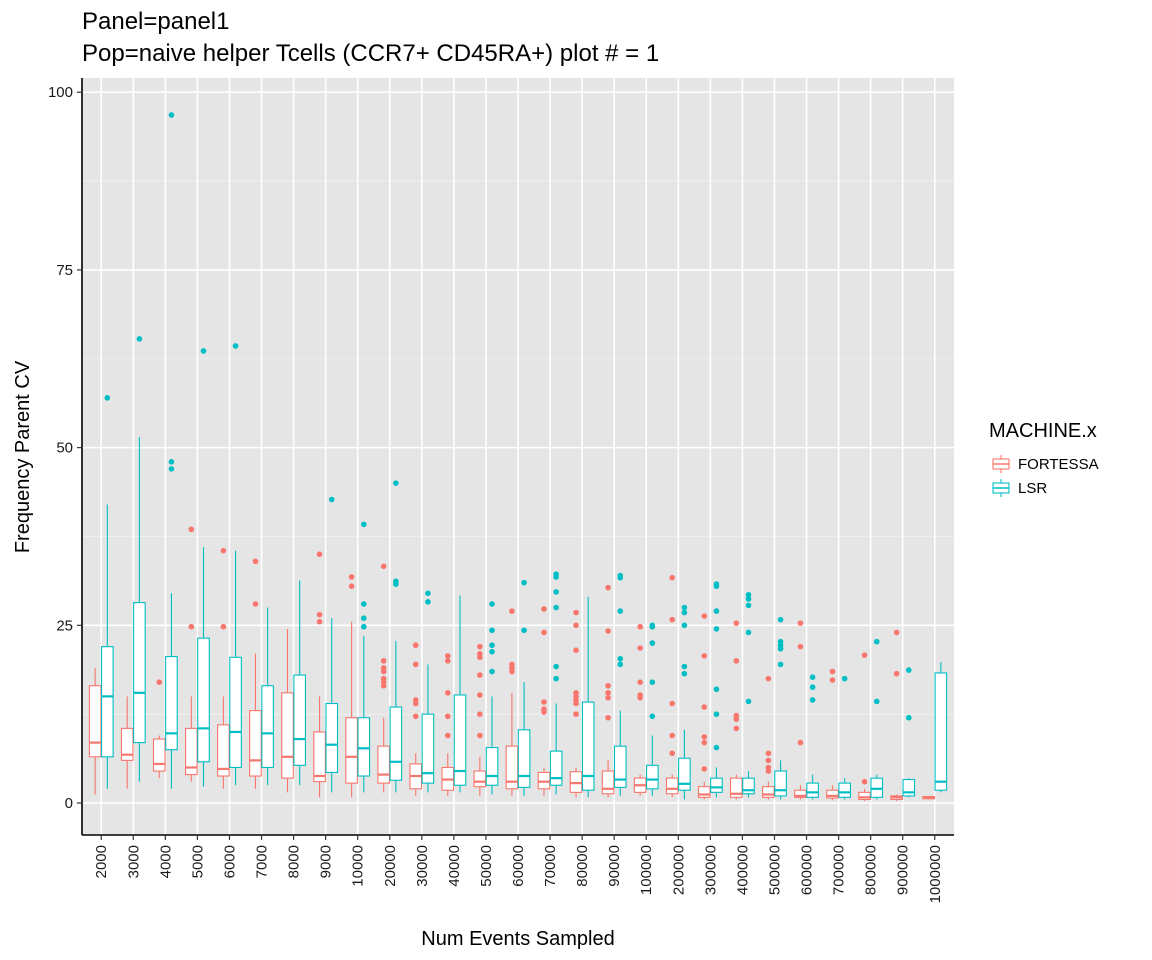 The height and width of the screenshot is (960, 1152). What do you see at coordinates (262, 861) in the screenshot?
I see `x-tick-label: 7000` at bounding box center [262, 861].